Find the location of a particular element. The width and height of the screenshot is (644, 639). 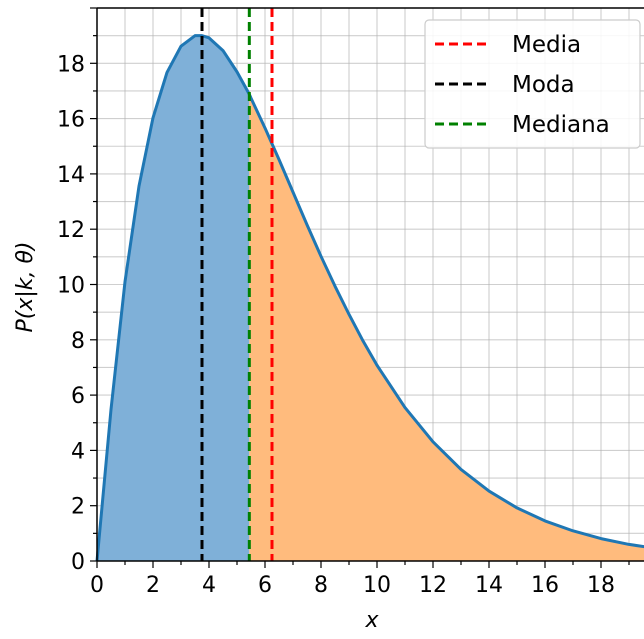

y-tick-label: 14 is located at coordinates (71, 175).